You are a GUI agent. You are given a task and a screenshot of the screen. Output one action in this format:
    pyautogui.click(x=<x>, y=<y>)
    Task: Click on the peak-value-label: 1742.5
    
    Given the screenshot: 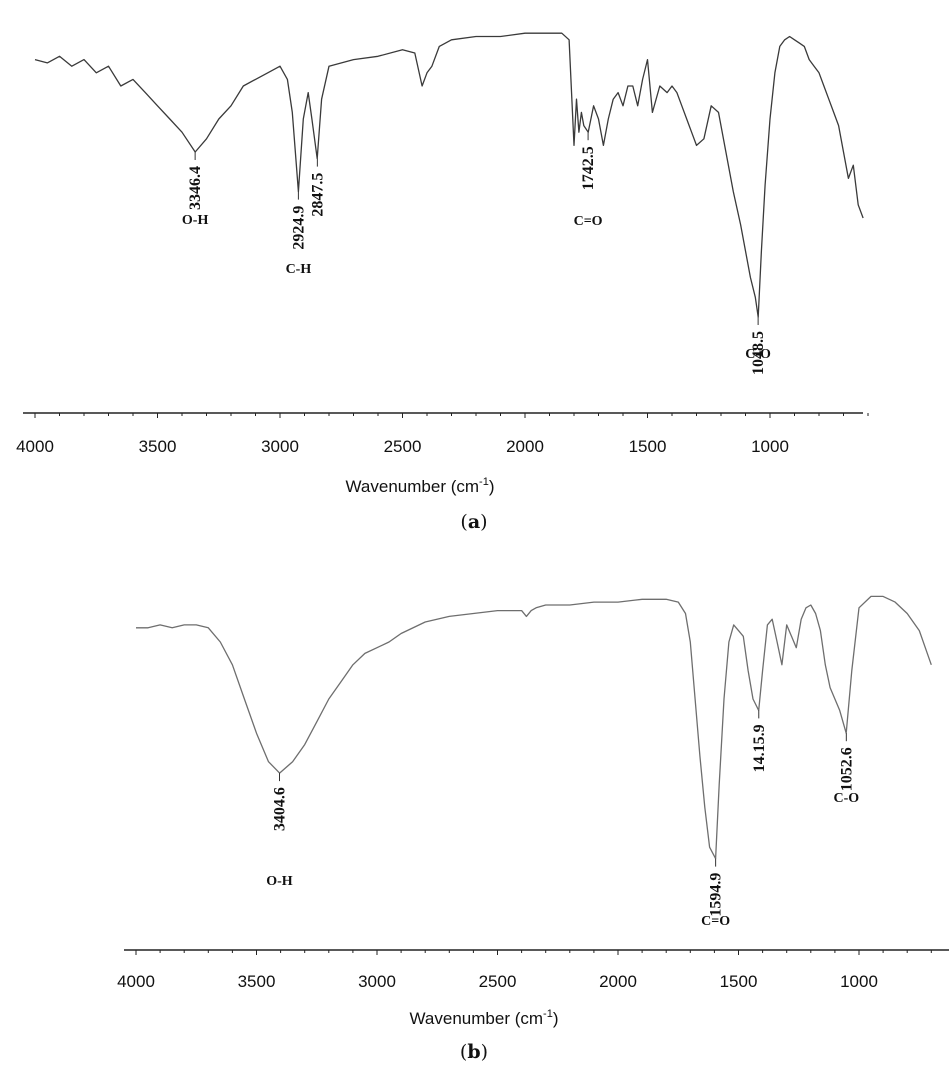 What is the action you would take?
    pyautogui.click(x=588, y=168)
    